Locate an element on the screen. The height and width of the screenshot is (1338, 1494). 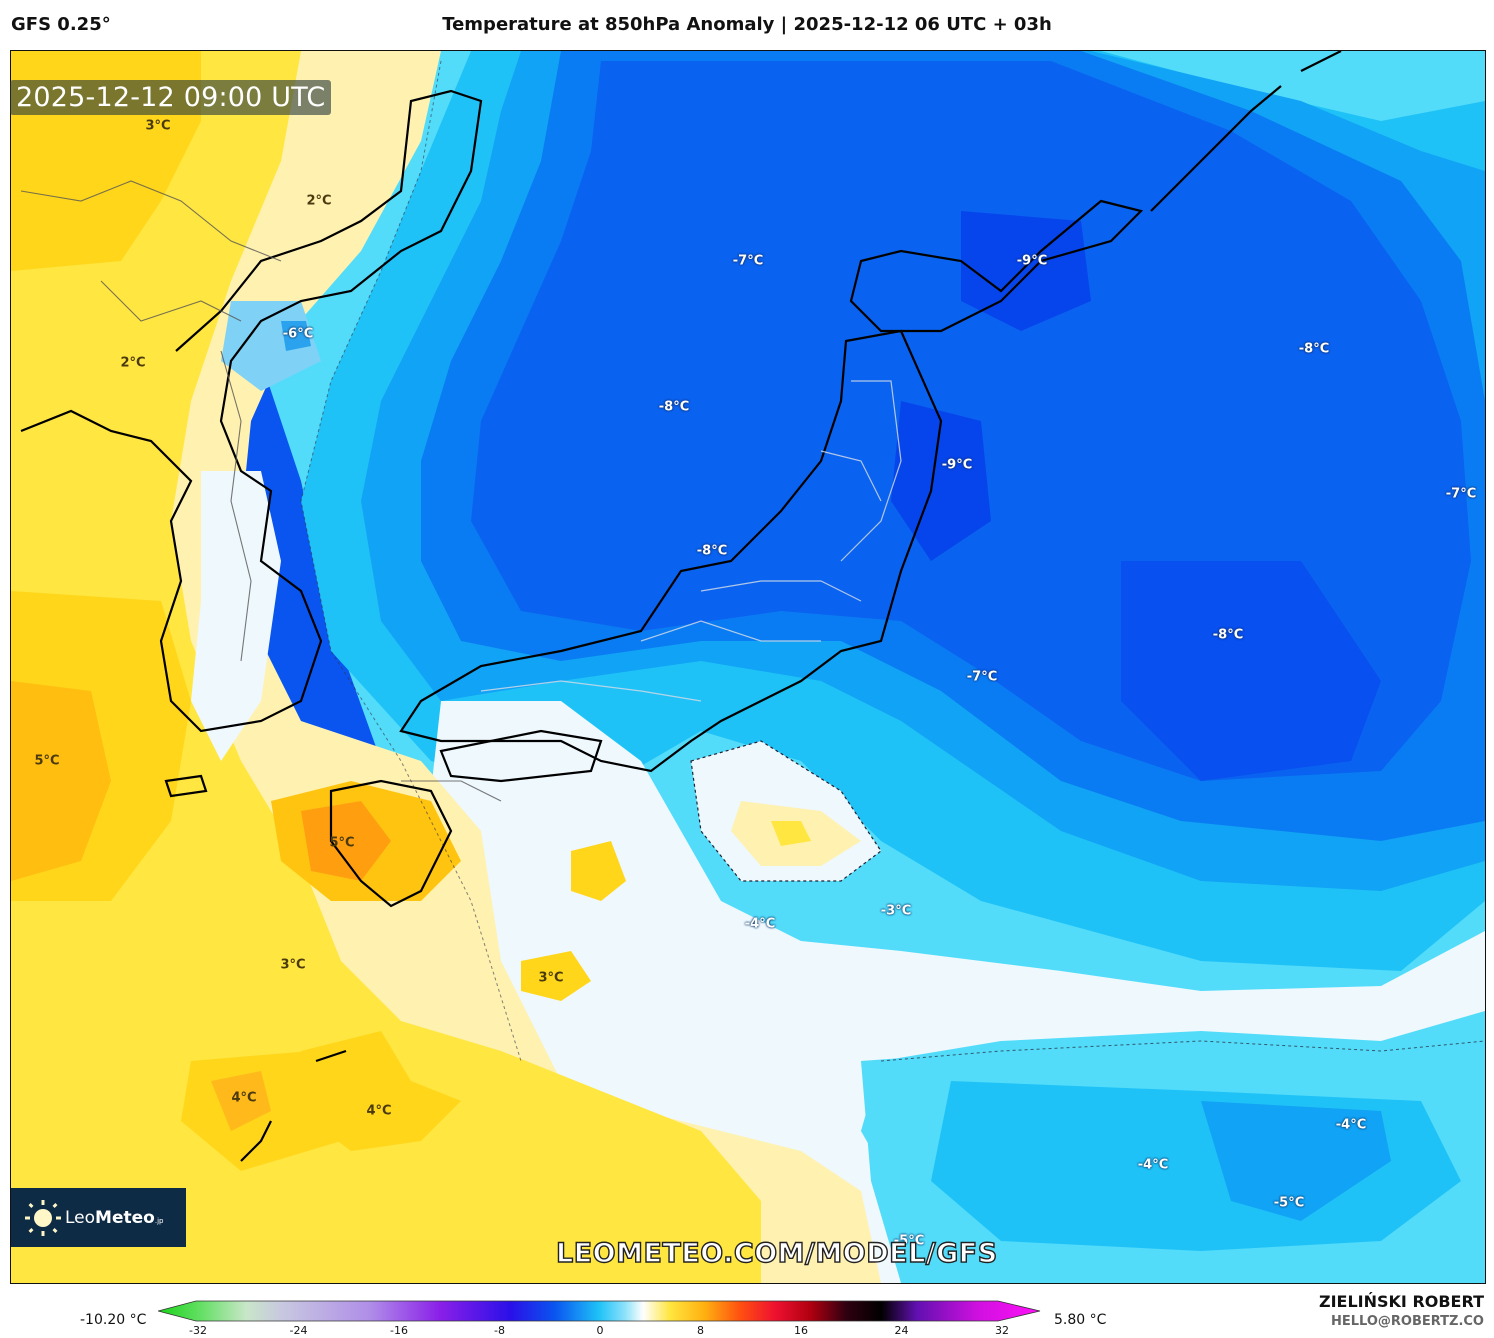
sun-icon is located at coordinates (43, 1217).